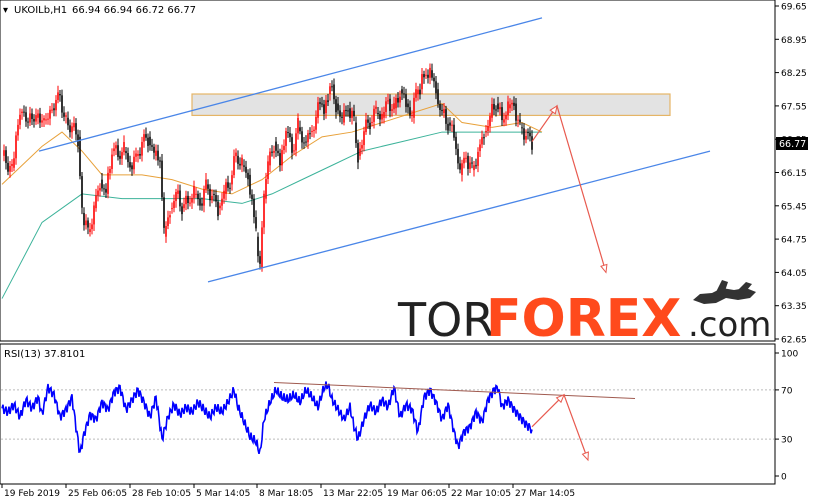 This screenshot has height=503, width=815. Describe the element at coordinates (584, 314) in the screenshot. I see `torforex-watermark: TOR FOREX .com` at that location.